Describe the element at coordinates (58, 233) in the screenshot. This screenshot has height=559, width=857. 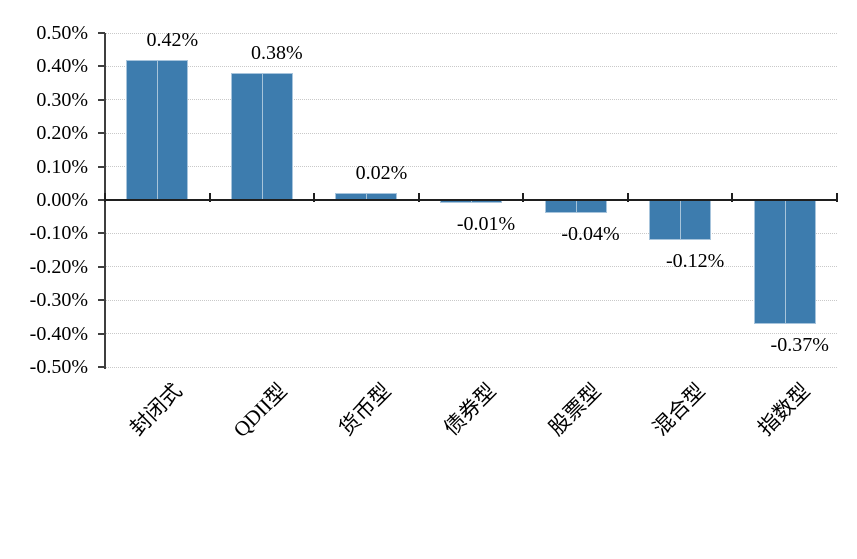
I see `y-tick-label: -0.10%` at that location.